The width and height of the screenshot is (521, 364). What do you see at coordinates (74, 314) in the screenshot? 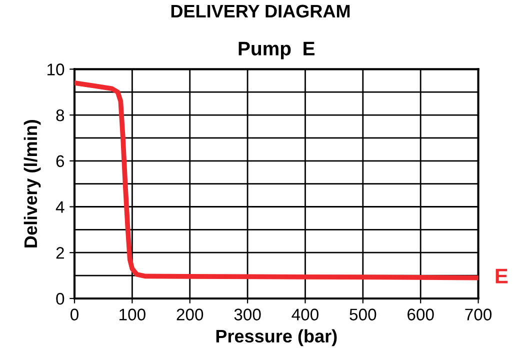
I see `x-tick-label: 0` at bounding box center [74, 314].